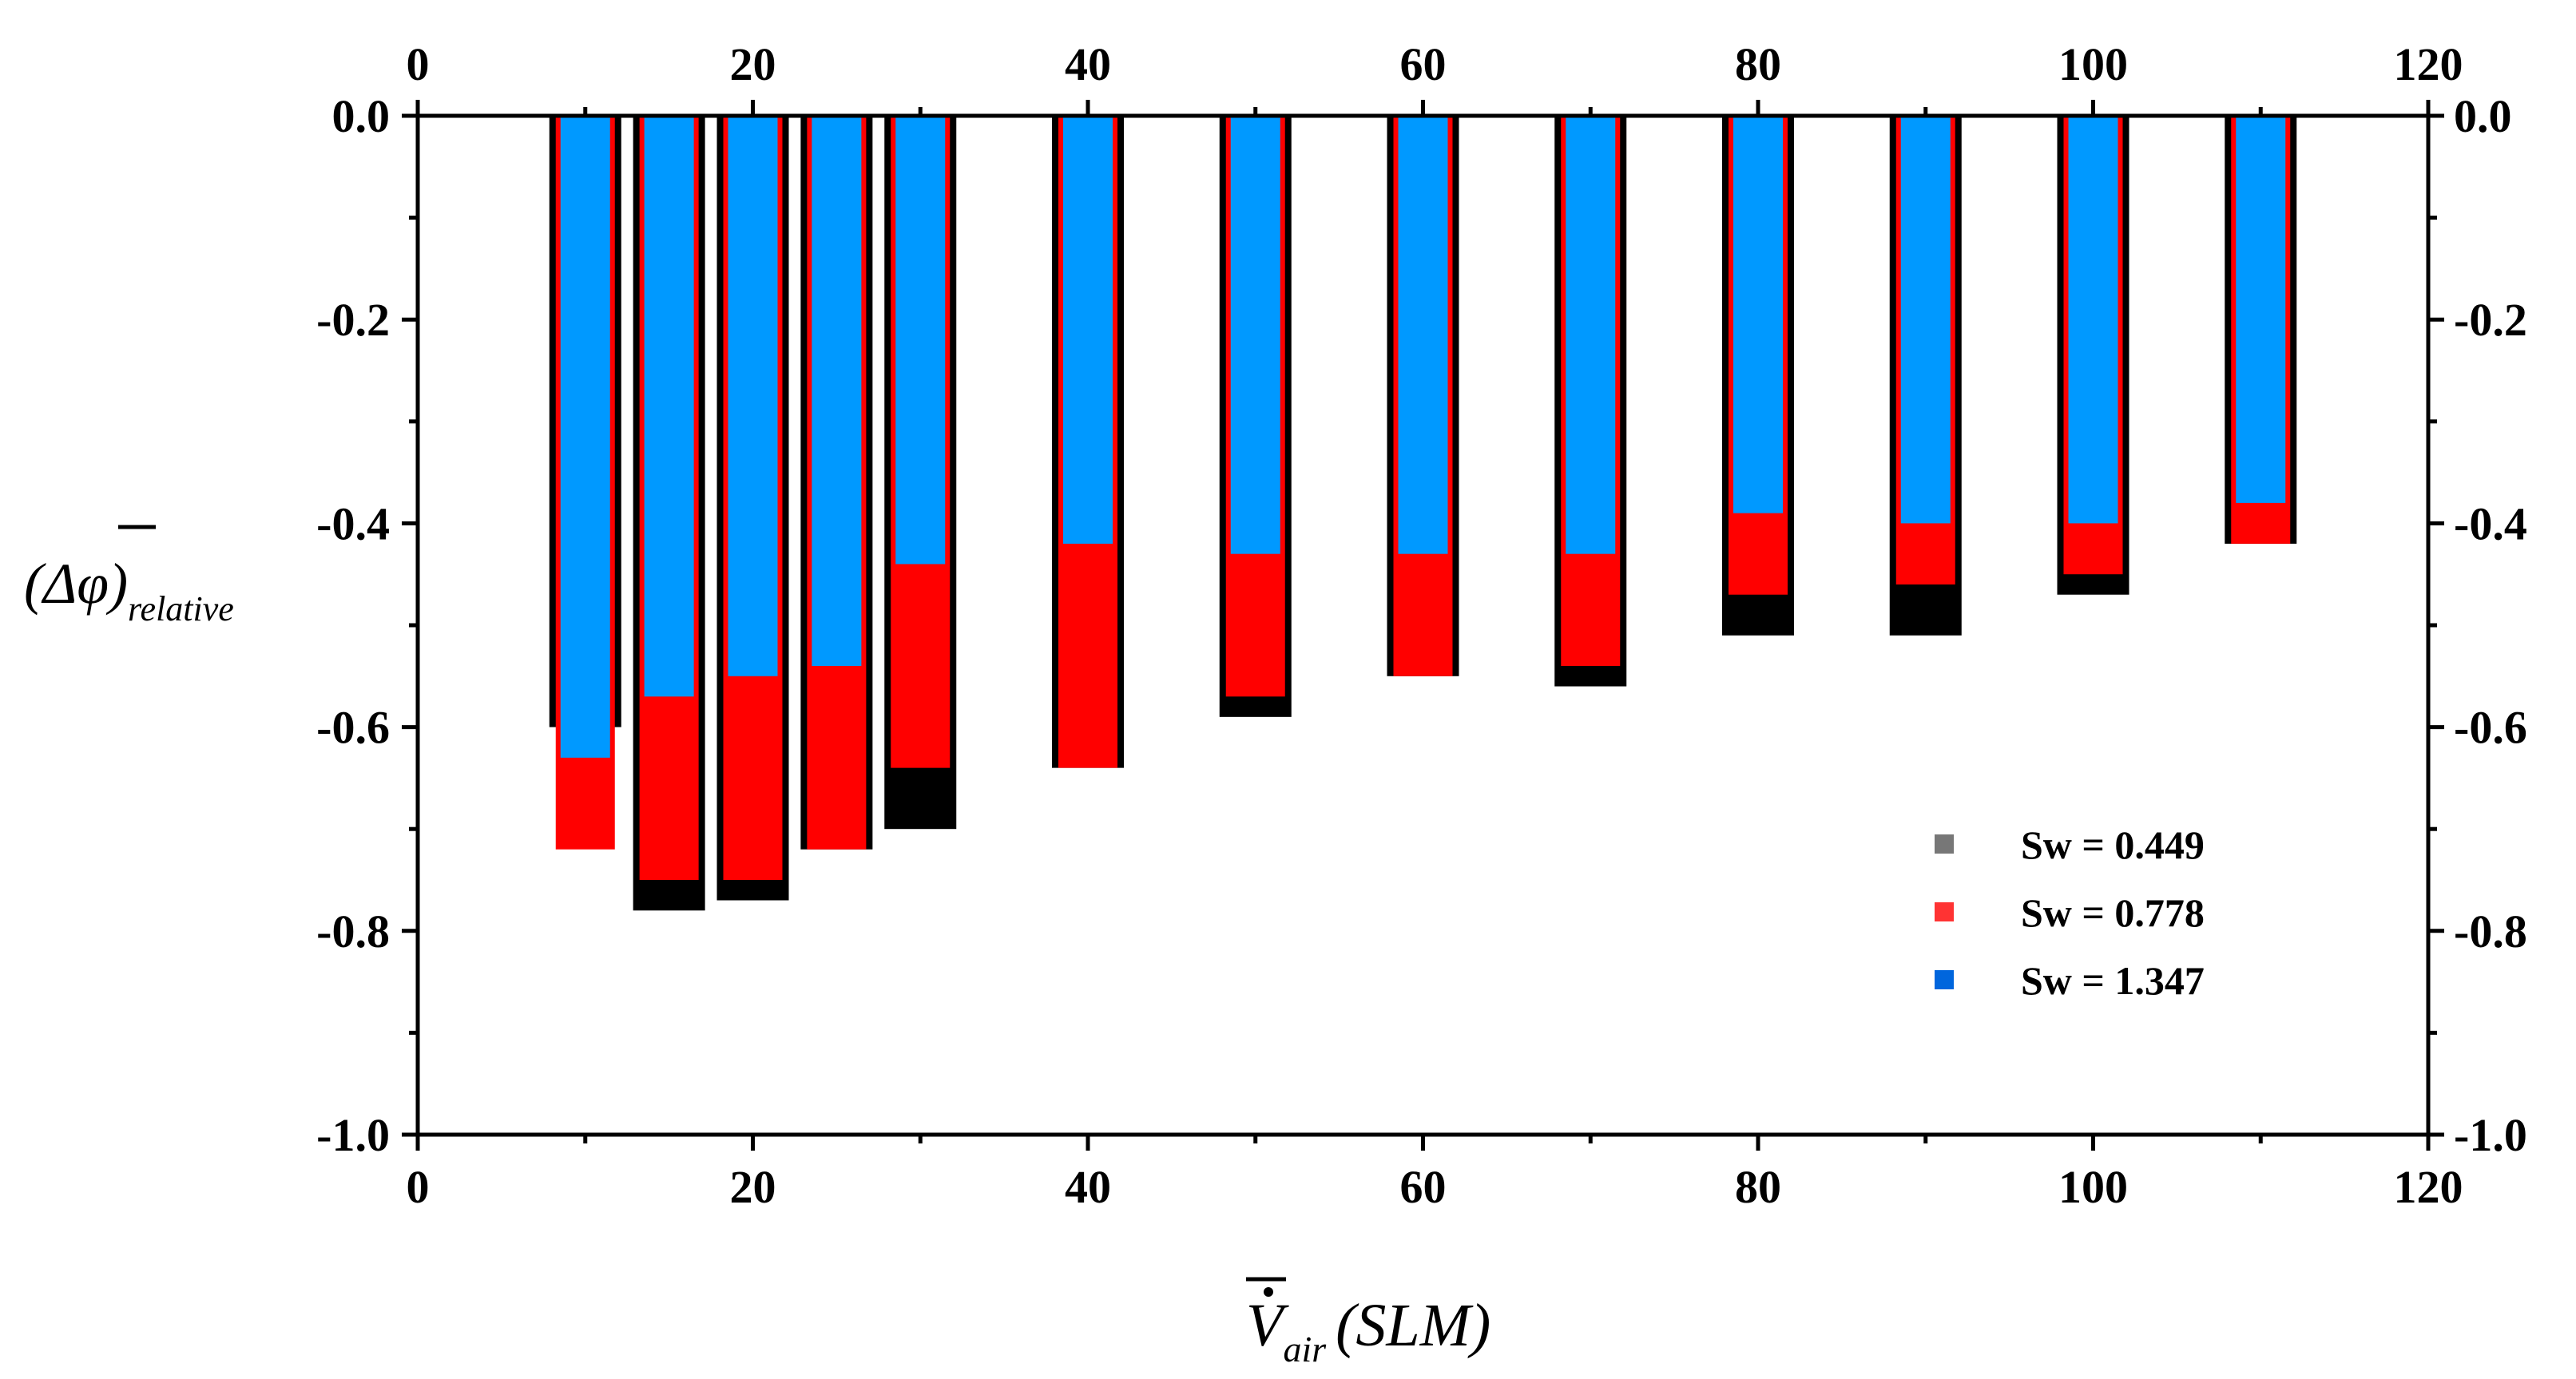  I want to click on x-axis-title-dot, so click(1268, 1292).